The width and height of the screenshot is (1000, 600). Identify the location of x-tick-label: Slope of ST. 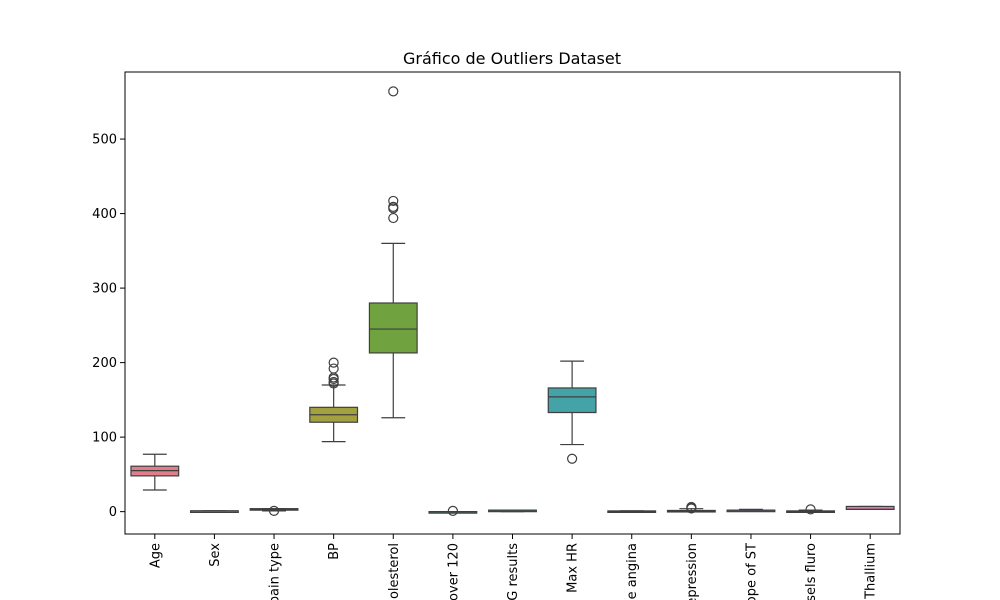
(751, 571).